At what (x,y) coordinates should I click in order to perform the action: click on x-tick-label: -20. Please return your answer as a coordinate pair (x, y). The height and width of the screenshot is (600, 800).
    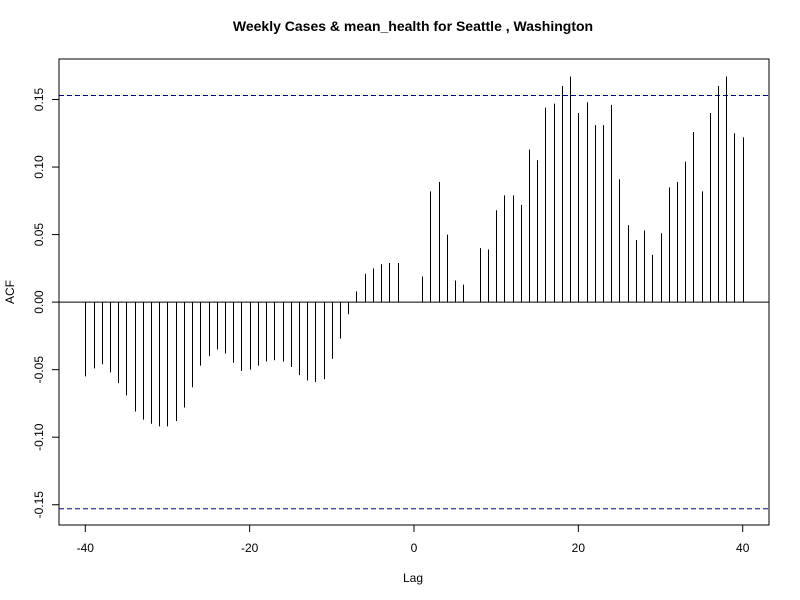
    Looking at the image, I should click on (250, 548).